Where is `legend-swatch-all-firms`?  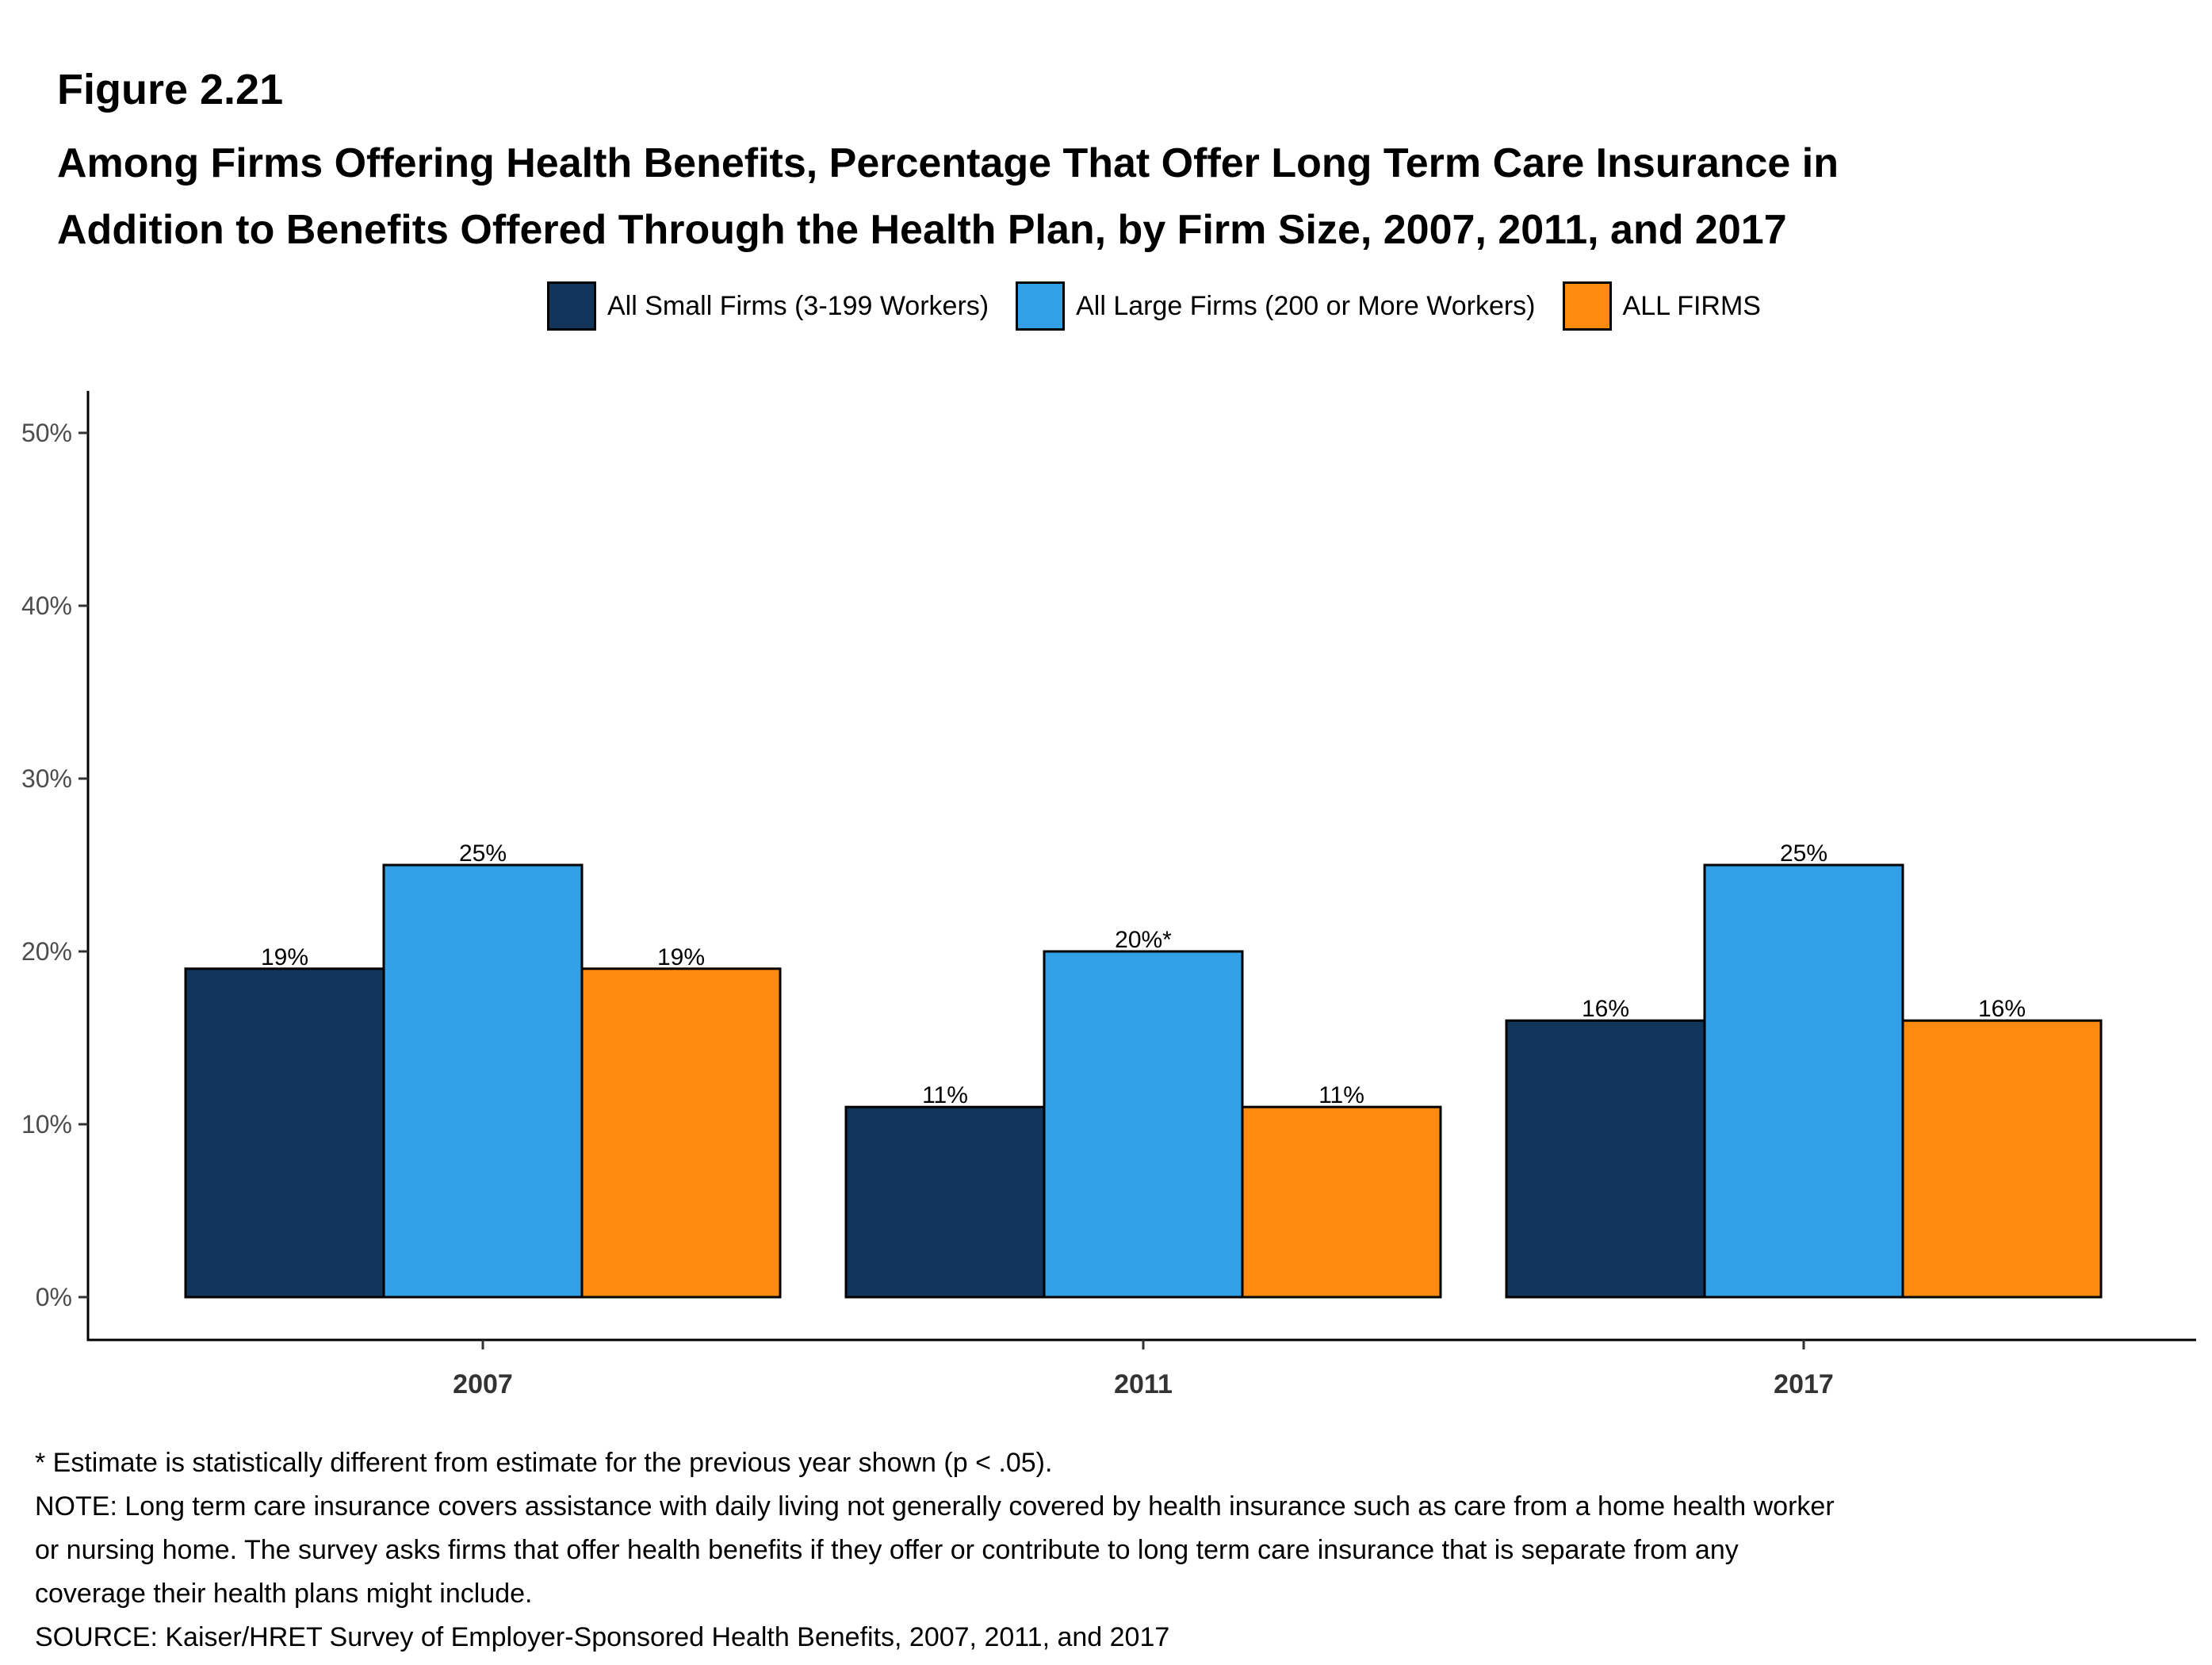 legend-swatch-all-firms is located at coordinates (1587, 306).